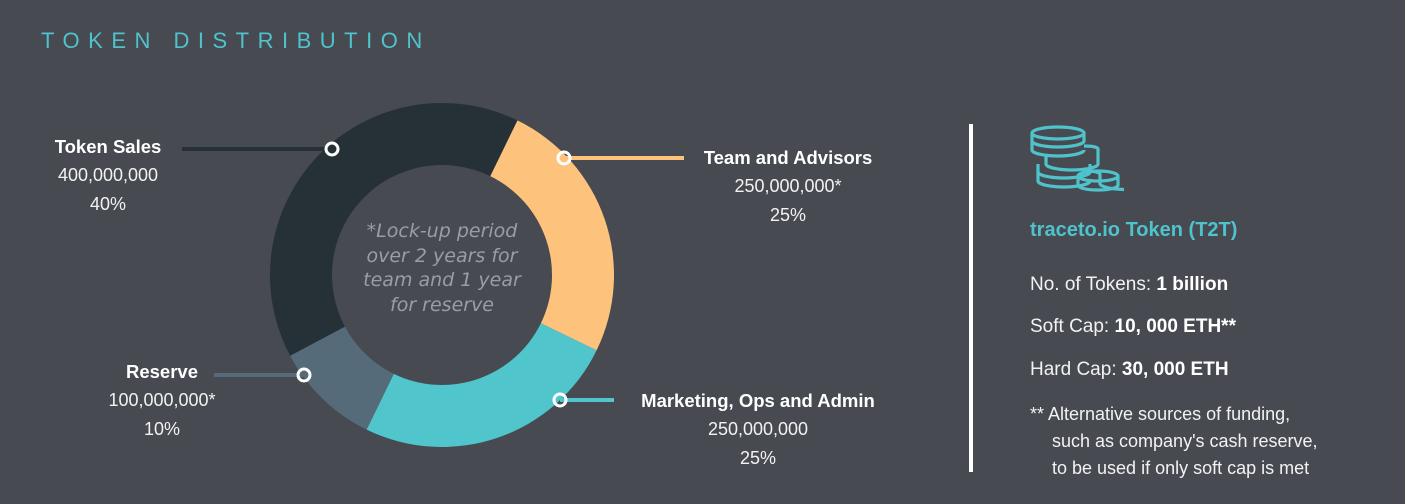 This screenshot has width=1405, height=504. I want to click on legend-label: Reserve, so click(161, 371).